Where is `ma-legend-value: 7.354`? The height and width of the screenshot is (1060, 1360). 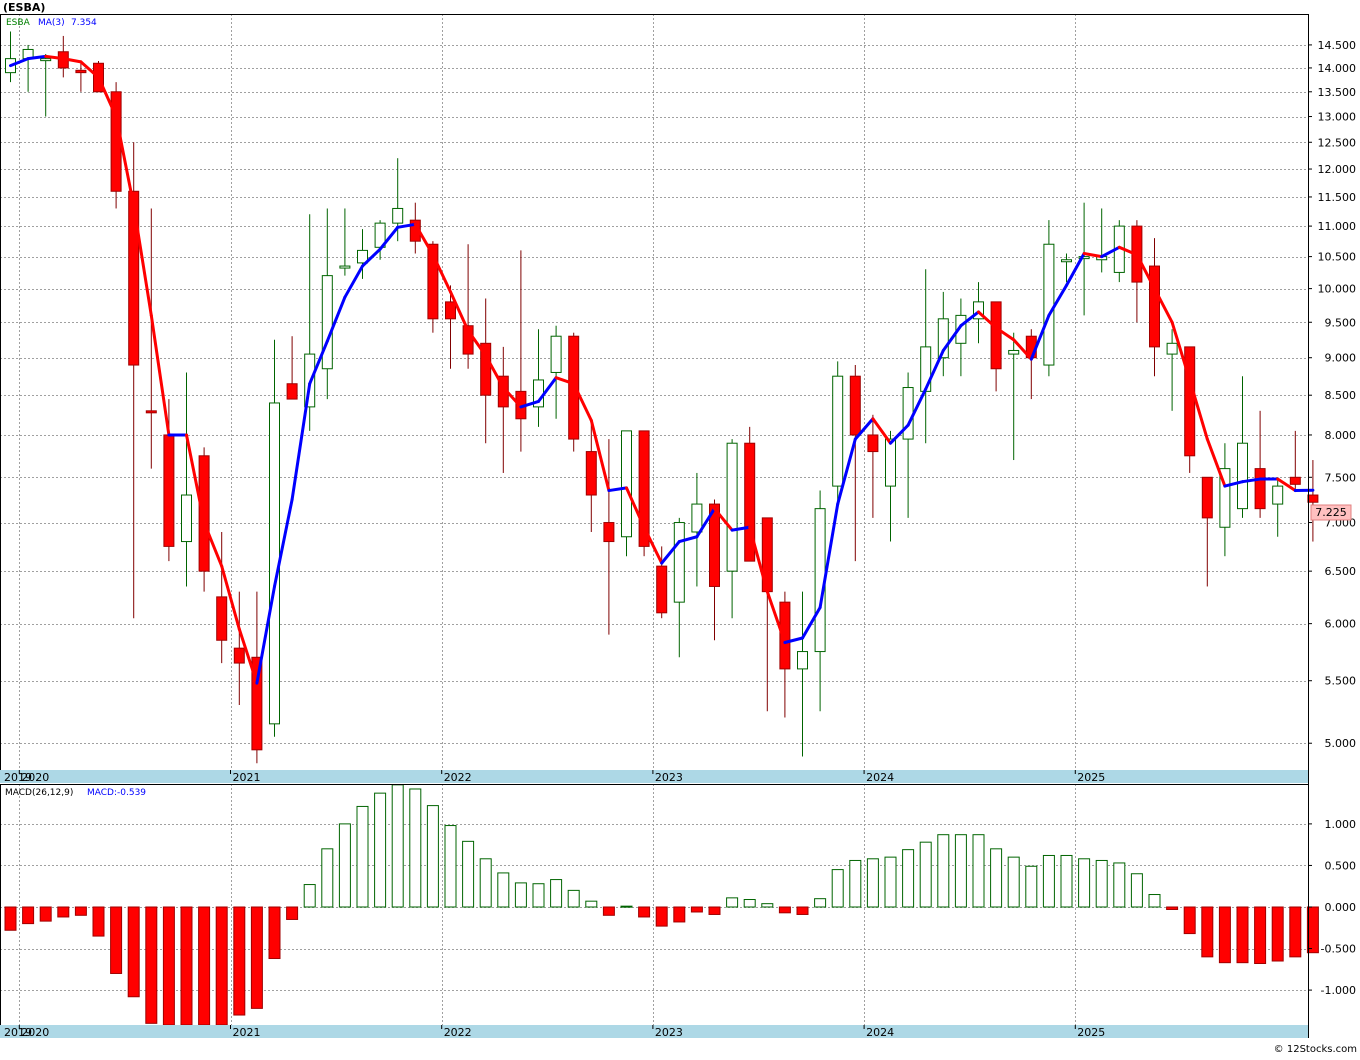 ma-legend-value: 7.354 is located at coordinates (84, 23).